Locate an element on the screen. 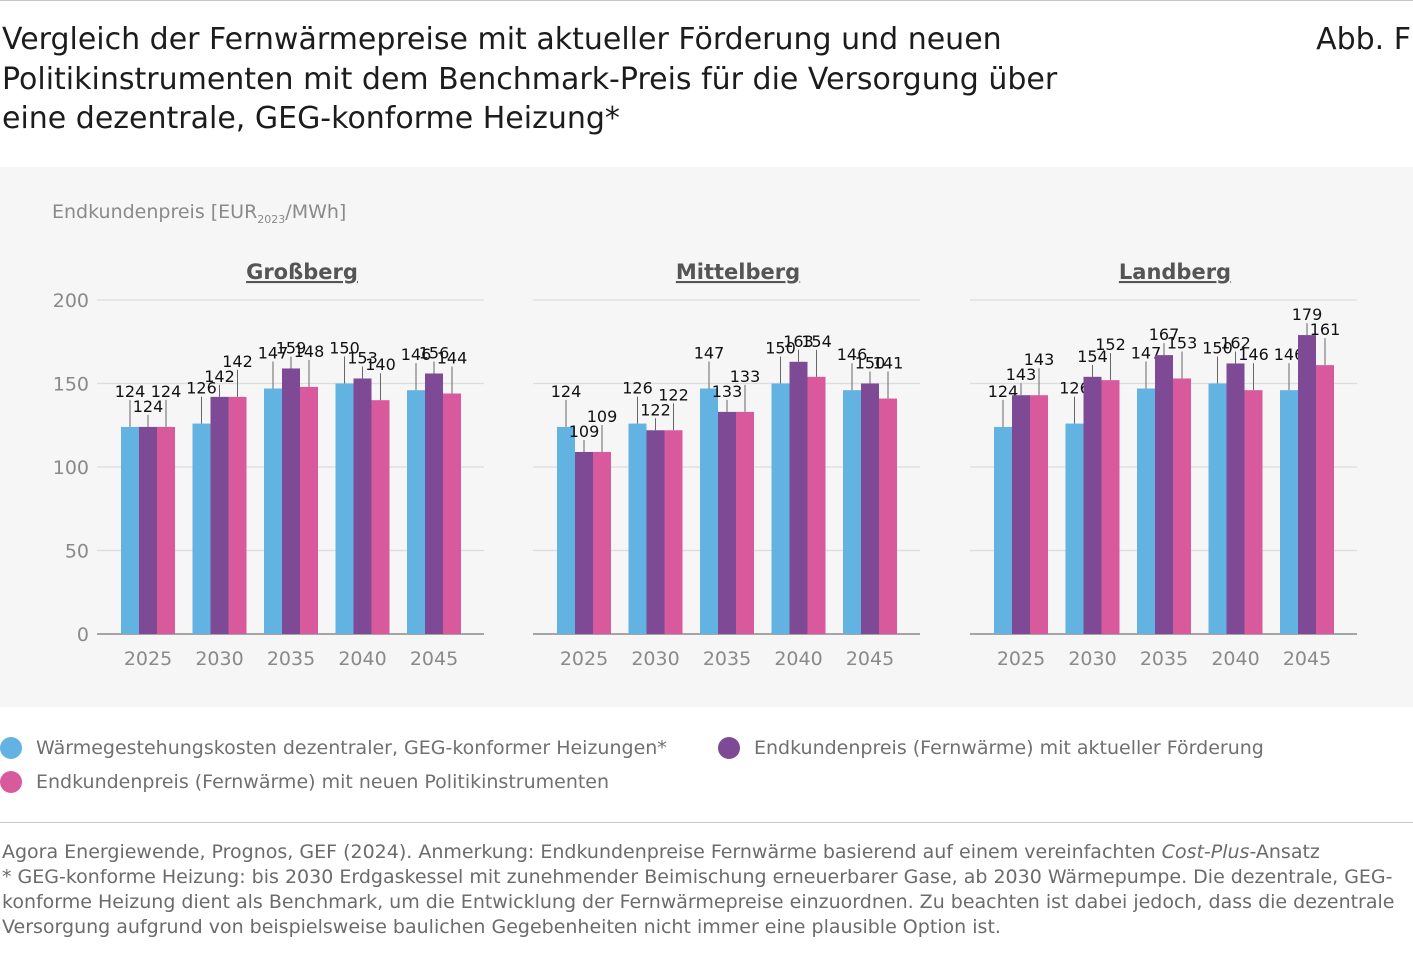 This screenshot has width=1413, height=954. y-tick-label: 200 is located at coordinates (71, 301).